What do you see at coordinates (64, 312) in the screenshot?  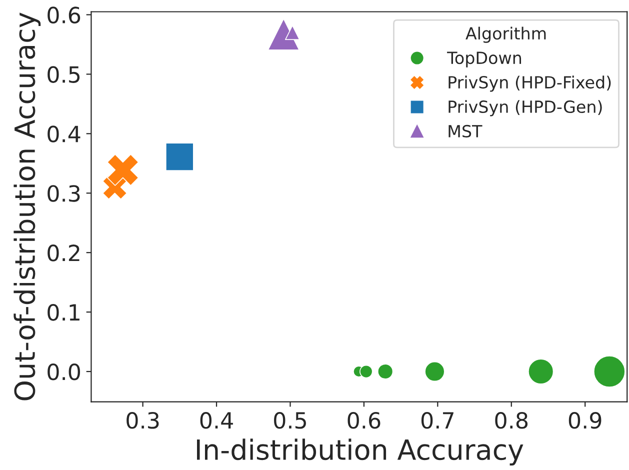 I see `y-tick-label: 0.1` at bounding box center [64, 312].